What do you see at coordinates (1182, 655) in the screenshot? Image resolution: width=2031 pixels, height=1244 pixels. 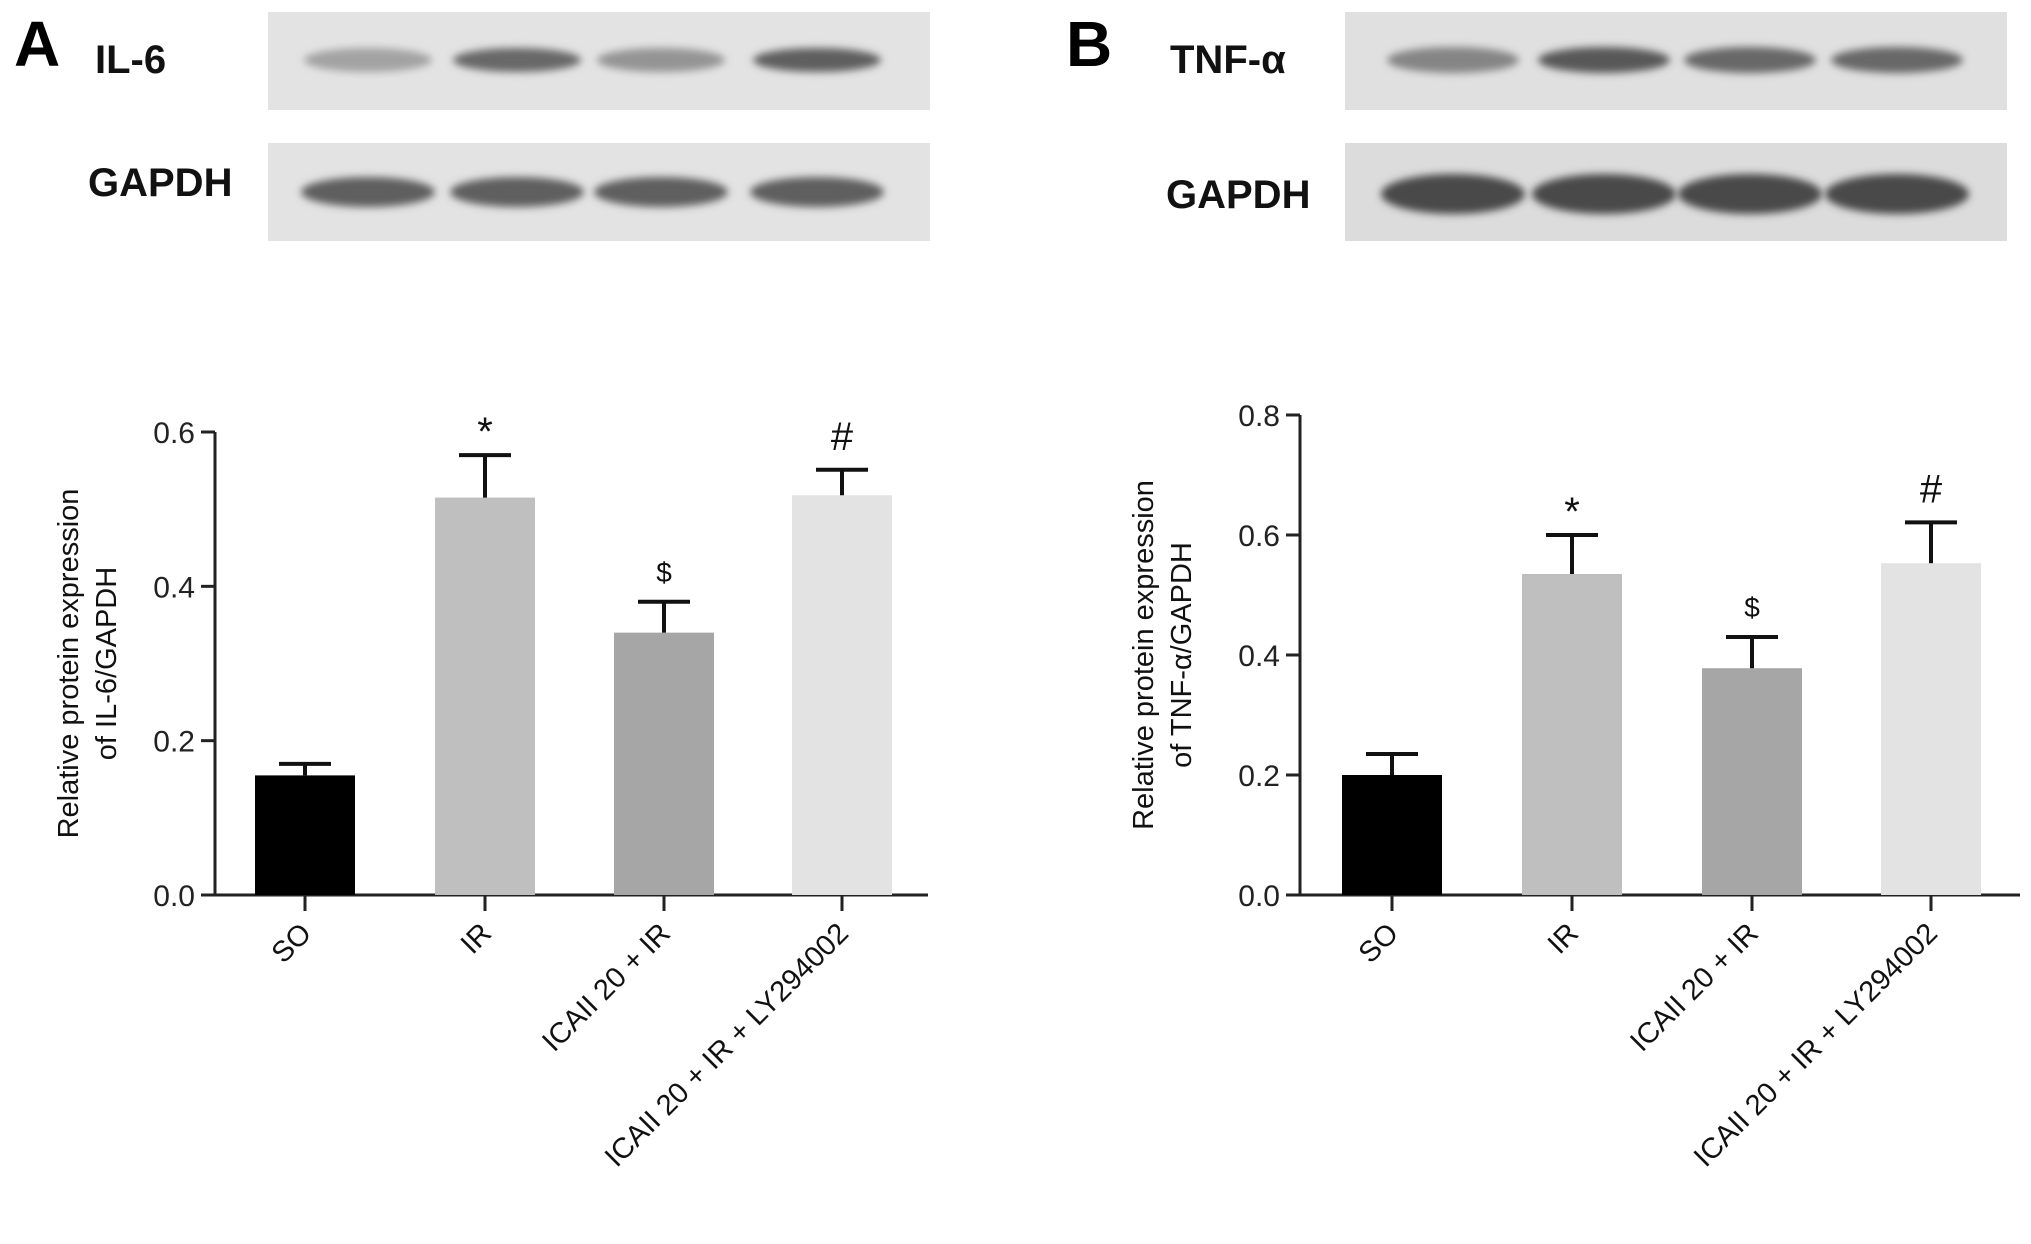 I see `y-axis-label: of TNF-α/GAPDH` at bounding box center [1182, 655].